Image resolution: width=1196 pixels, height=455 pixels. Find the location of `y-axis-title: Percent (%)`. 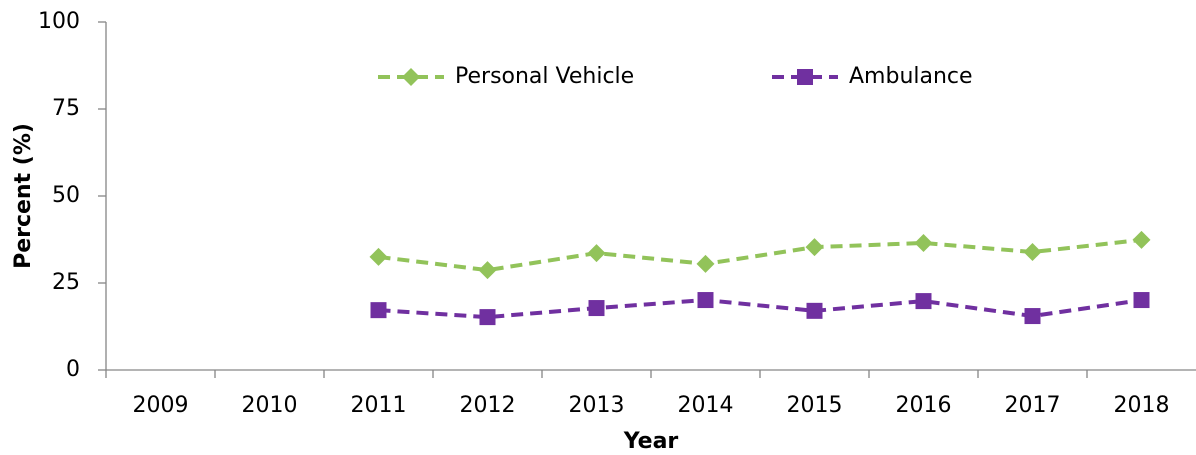

y-axis-title: Percent (%) is located at coordinates (23, 196).